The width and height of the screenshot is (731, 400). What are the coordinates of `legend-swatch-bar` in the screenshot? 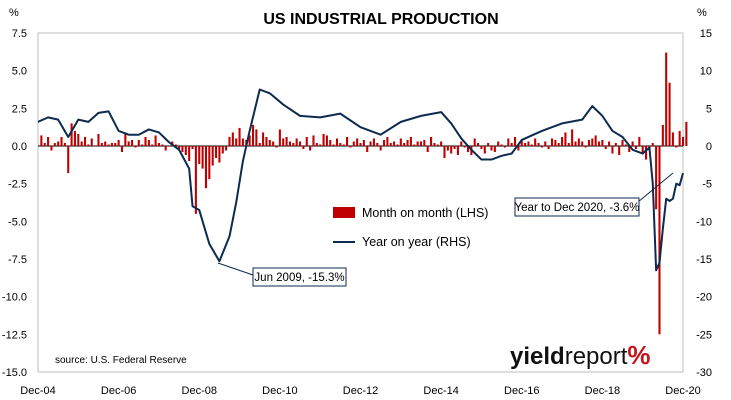 It's located at (344, 212).